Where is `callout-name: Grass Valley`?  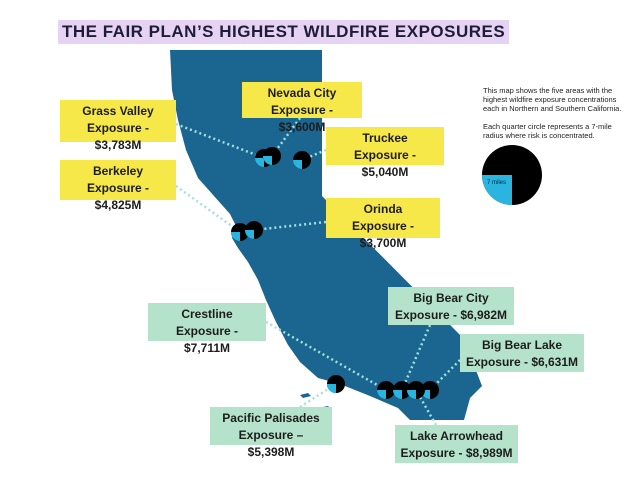
callout-name: Grass Valley is located at coordinates (118, 111).